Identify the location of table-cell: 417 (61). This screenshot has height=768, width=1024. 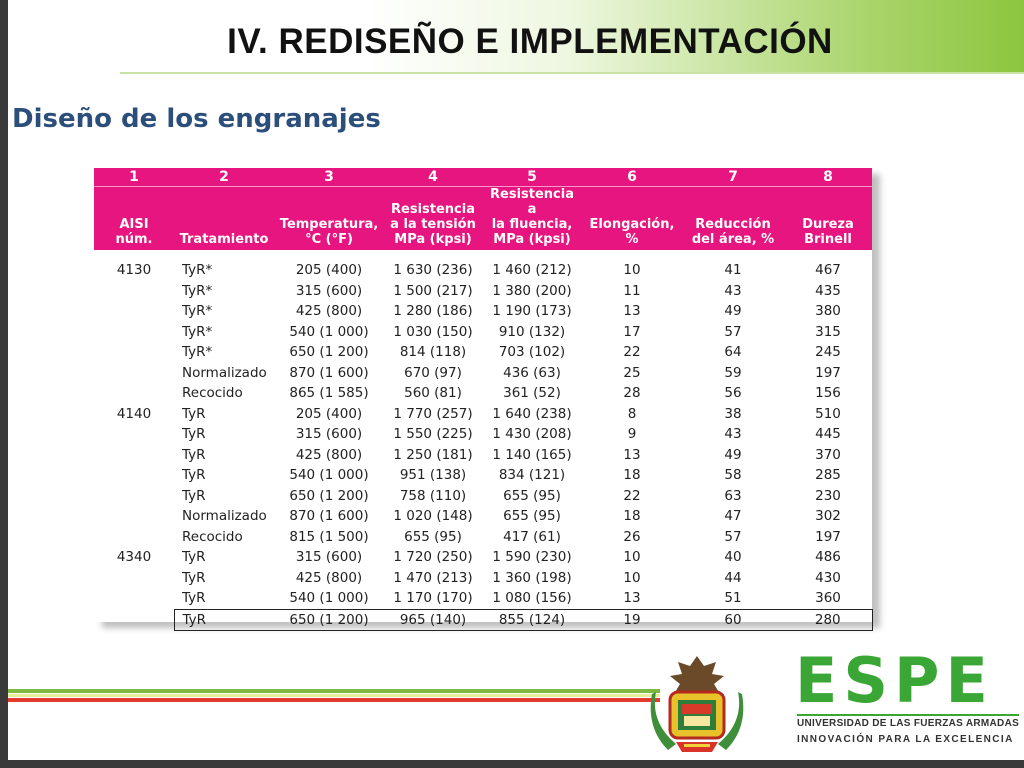
(532, 536).